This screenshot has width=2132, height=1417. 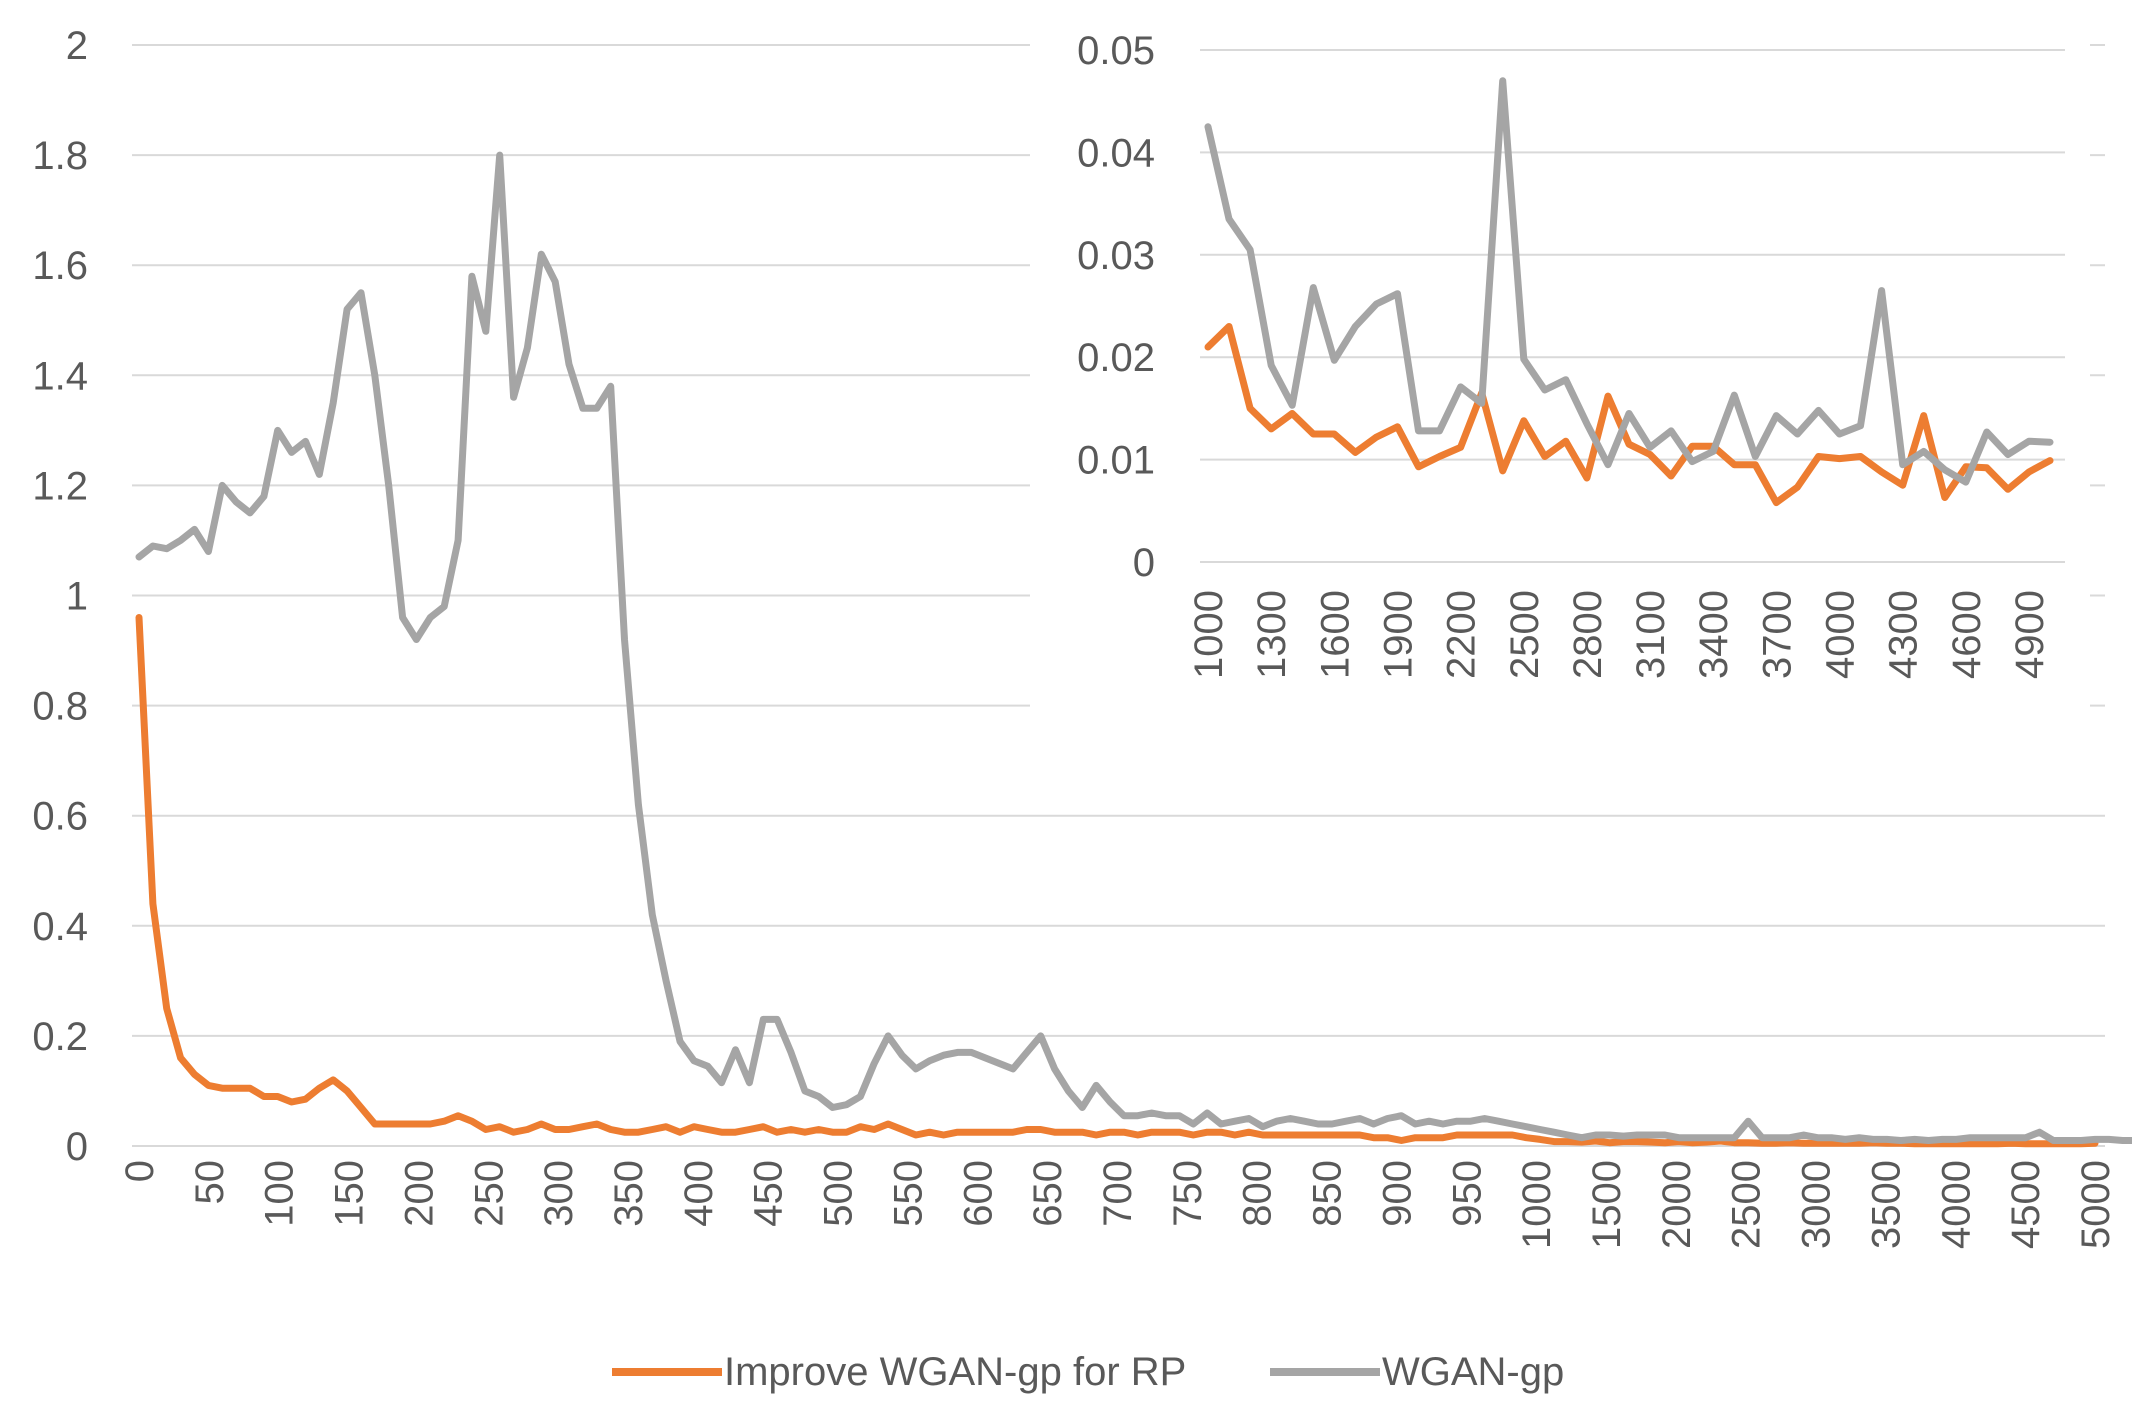 What do you see at coordinates (350, 1193) in the screenshot?
I see `main-x-tick-label: 150` at bounding box center [350, 1193].